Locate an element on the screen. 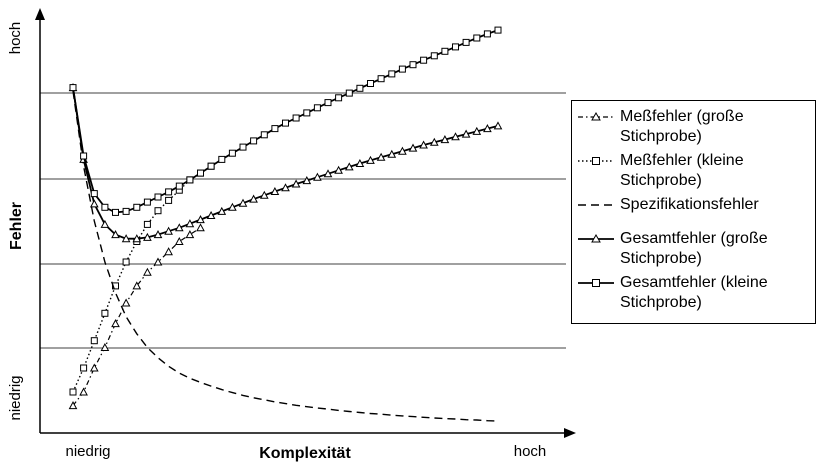 This screenshot has width=835, height=463. x-tick-low: niedrig is located at coordinates (87, 451).